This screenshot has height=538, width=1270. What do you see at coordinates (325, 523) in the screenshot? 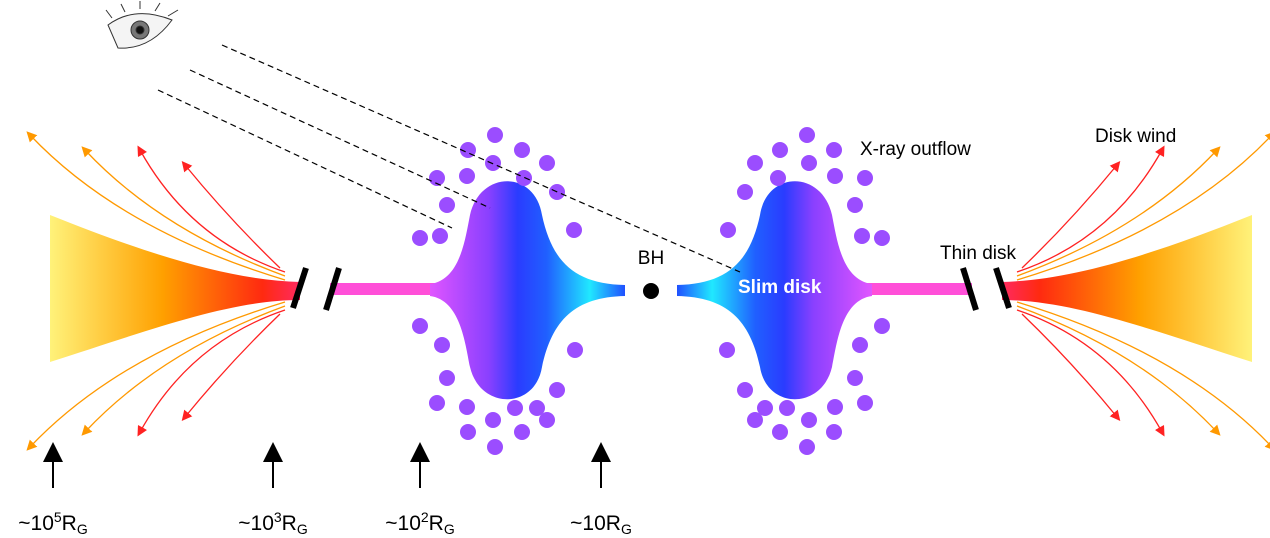
I see `scale-labels: ~105RG ~103RG ~102RG ~10RG` at bounding box center [325, 523].